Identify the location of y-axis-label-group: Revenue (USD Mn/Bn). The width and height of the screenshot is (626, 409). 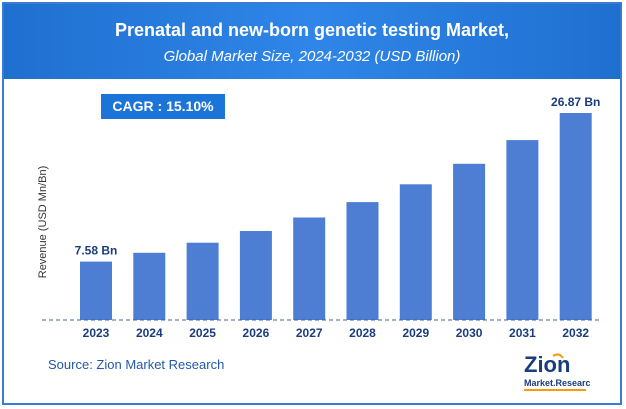
(43, 222).